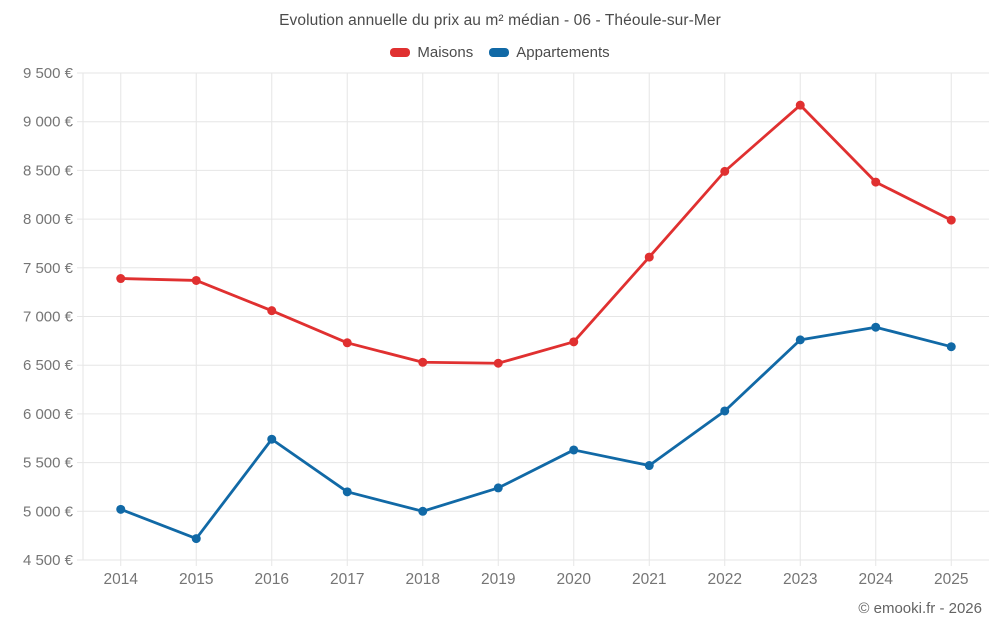  Describe the element at coordinates (876, 579) in the screenshot. I see `x-axis-tick-label: 2024` at that location.